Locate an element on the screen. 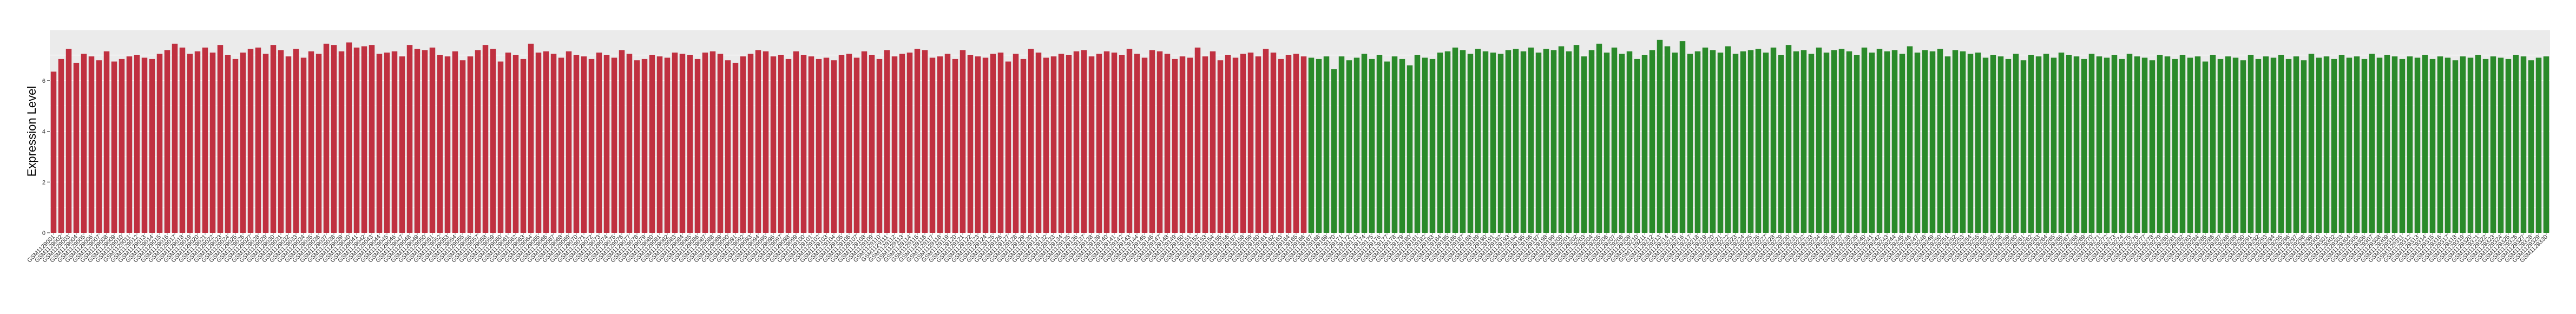  y-axis-ticks: 0 2 4 6 is located at coordinates (46, 157).